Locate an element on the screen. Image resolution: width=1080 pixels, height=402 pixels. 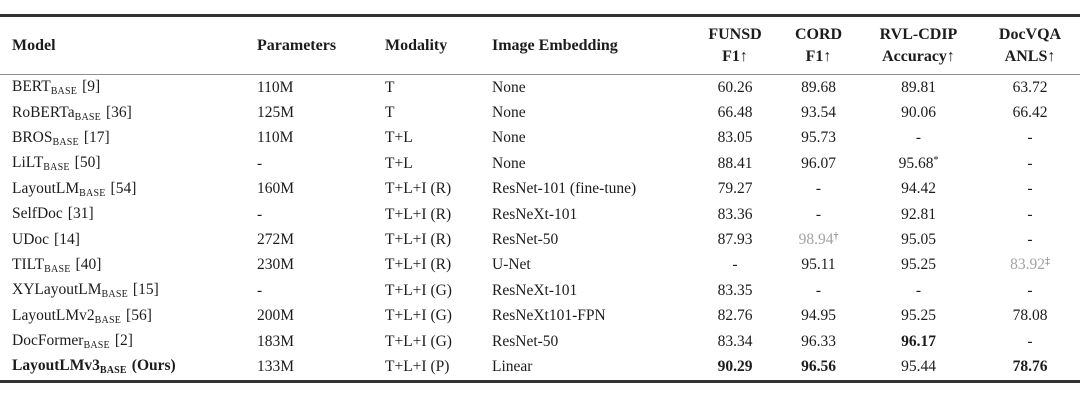
column-header-parameters: Parameters is located at coordinates (321, 45).